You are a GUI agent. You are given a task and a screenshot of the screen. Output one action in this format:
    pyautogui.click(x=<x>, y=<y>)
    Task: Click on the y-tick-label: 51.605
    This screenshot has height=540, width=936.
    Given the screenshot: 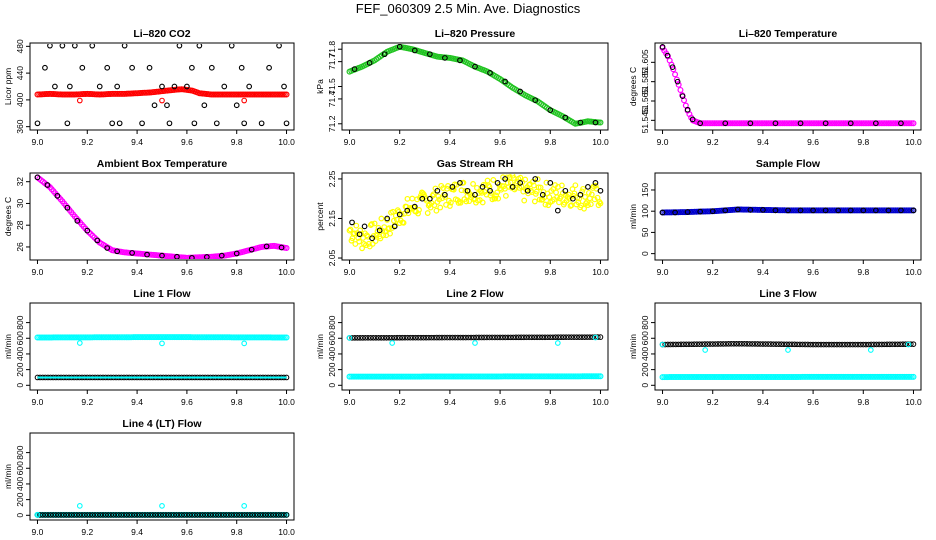 What is the action you would take?
    pyautogui.click(x=645, y=62)
    